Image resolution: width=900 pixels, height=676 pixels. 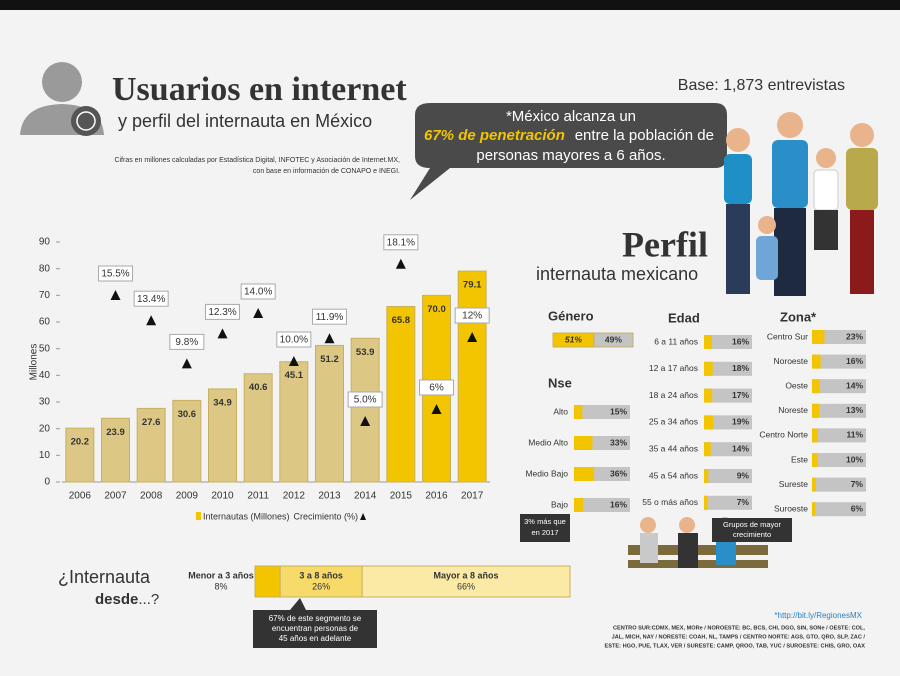 What do you see at coordinates (436, 309) in the screenshot?
I see `bar-value-label: 70.0` at bounding box center [436, 309].